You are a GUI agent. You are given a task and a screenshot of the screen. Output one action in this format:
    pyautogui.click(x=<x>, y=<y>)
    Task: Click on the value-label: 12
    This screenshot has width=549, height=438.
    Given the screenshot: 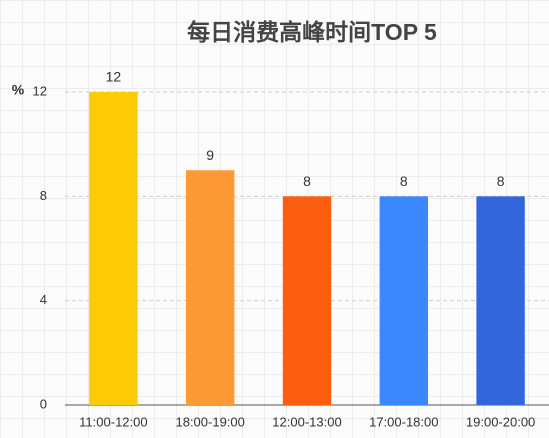 What is the action you would take?
    pyautogui.click(x=114, y=77)
    